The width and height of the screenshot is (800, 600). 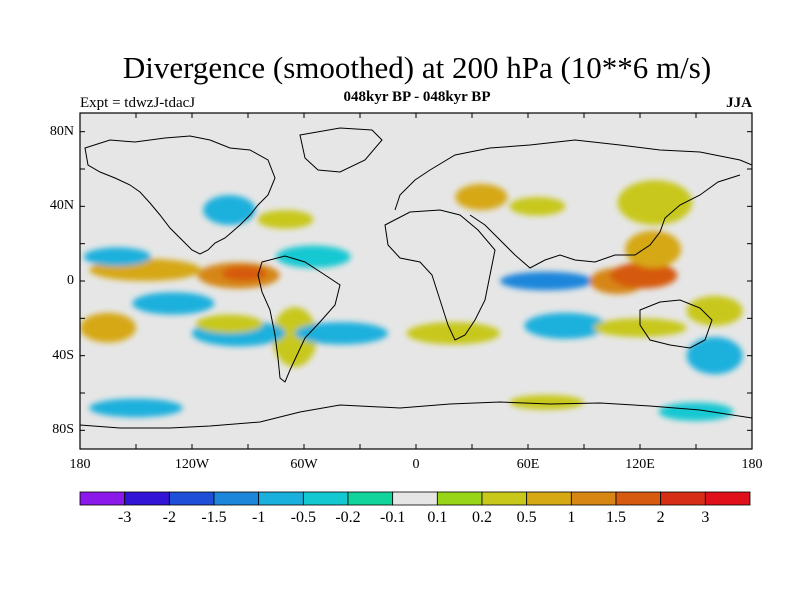 I want to click on colorbar-label: 0.5, so click(x=526, y=517).